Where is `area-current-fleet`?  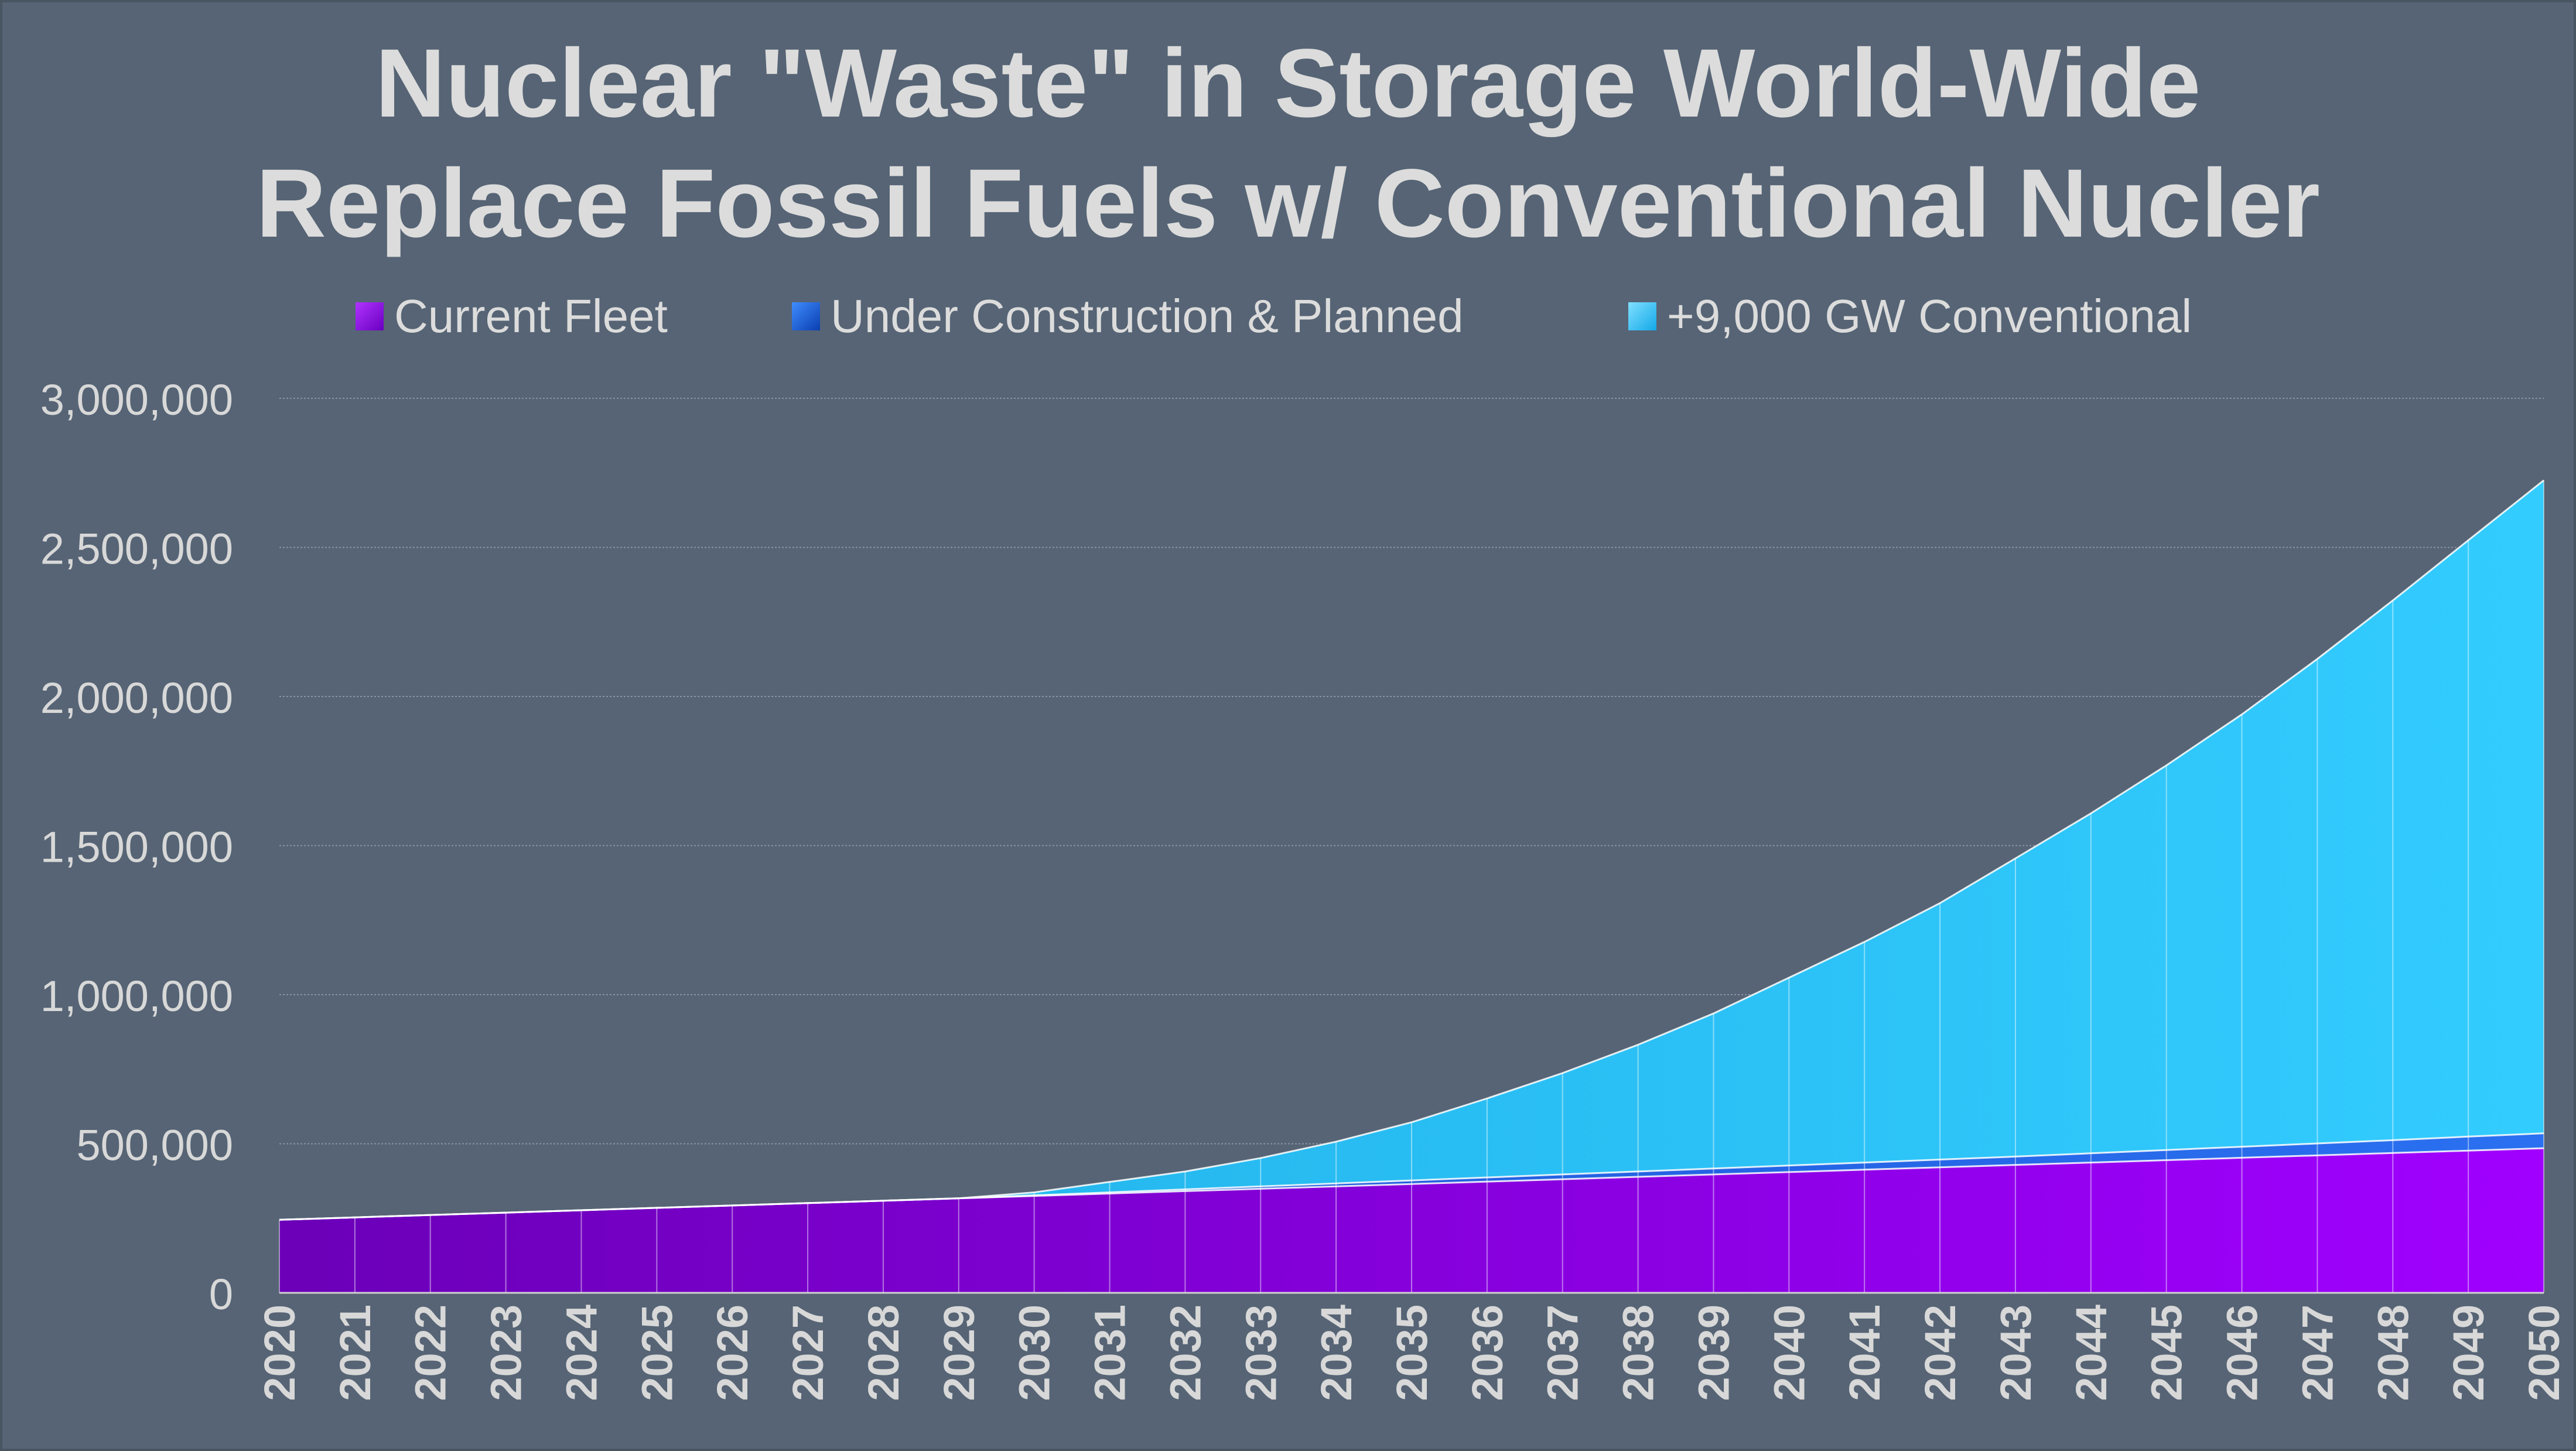
area-current-fleet is located at coordinates (1412, 1220).